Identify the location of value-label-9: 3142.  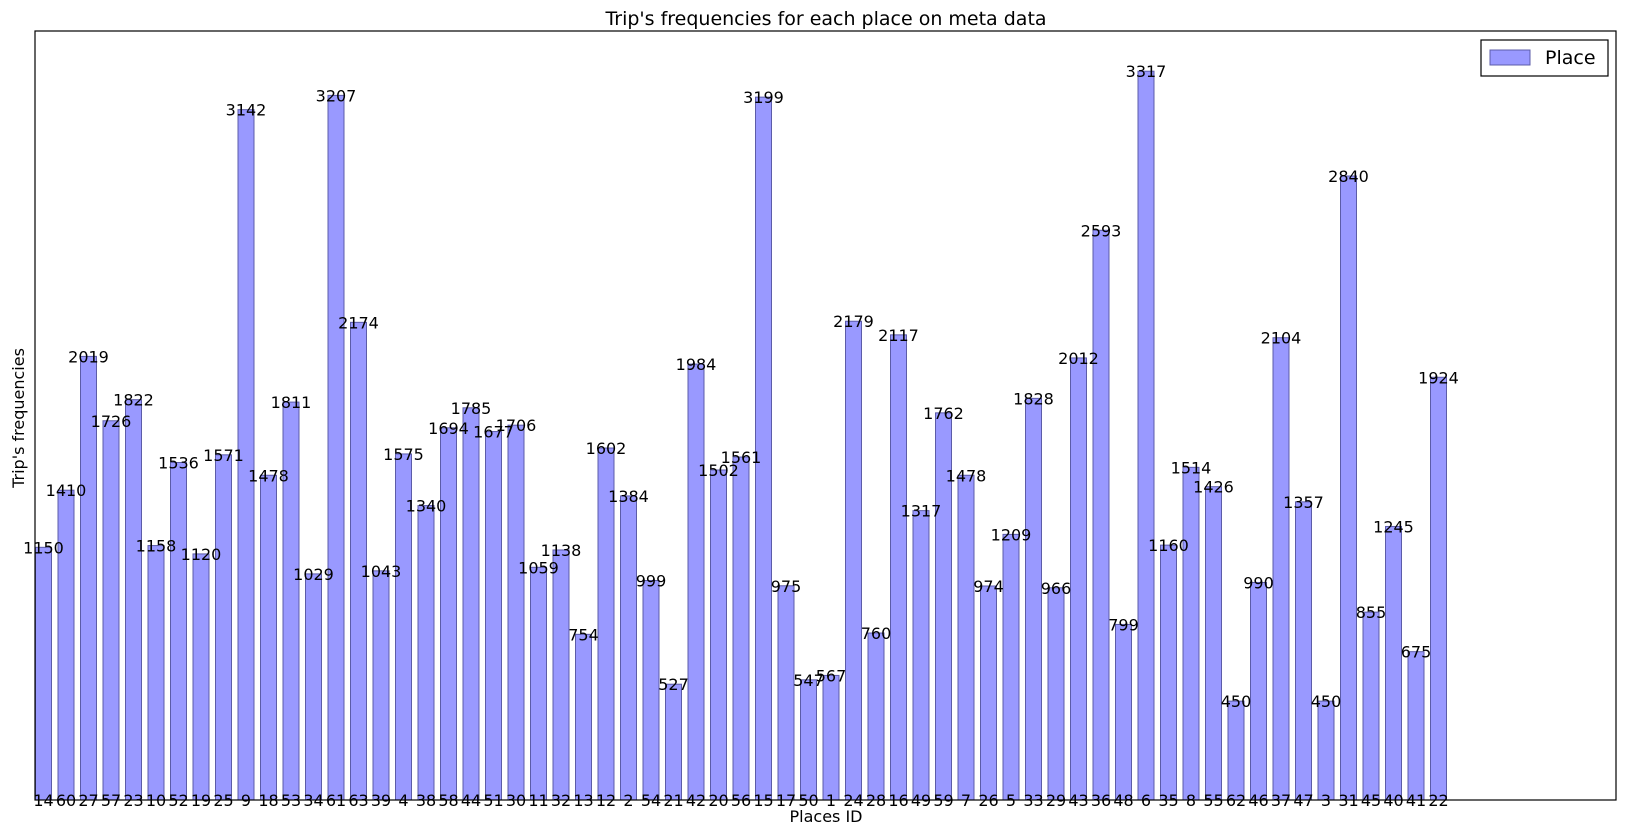
(246, 110).